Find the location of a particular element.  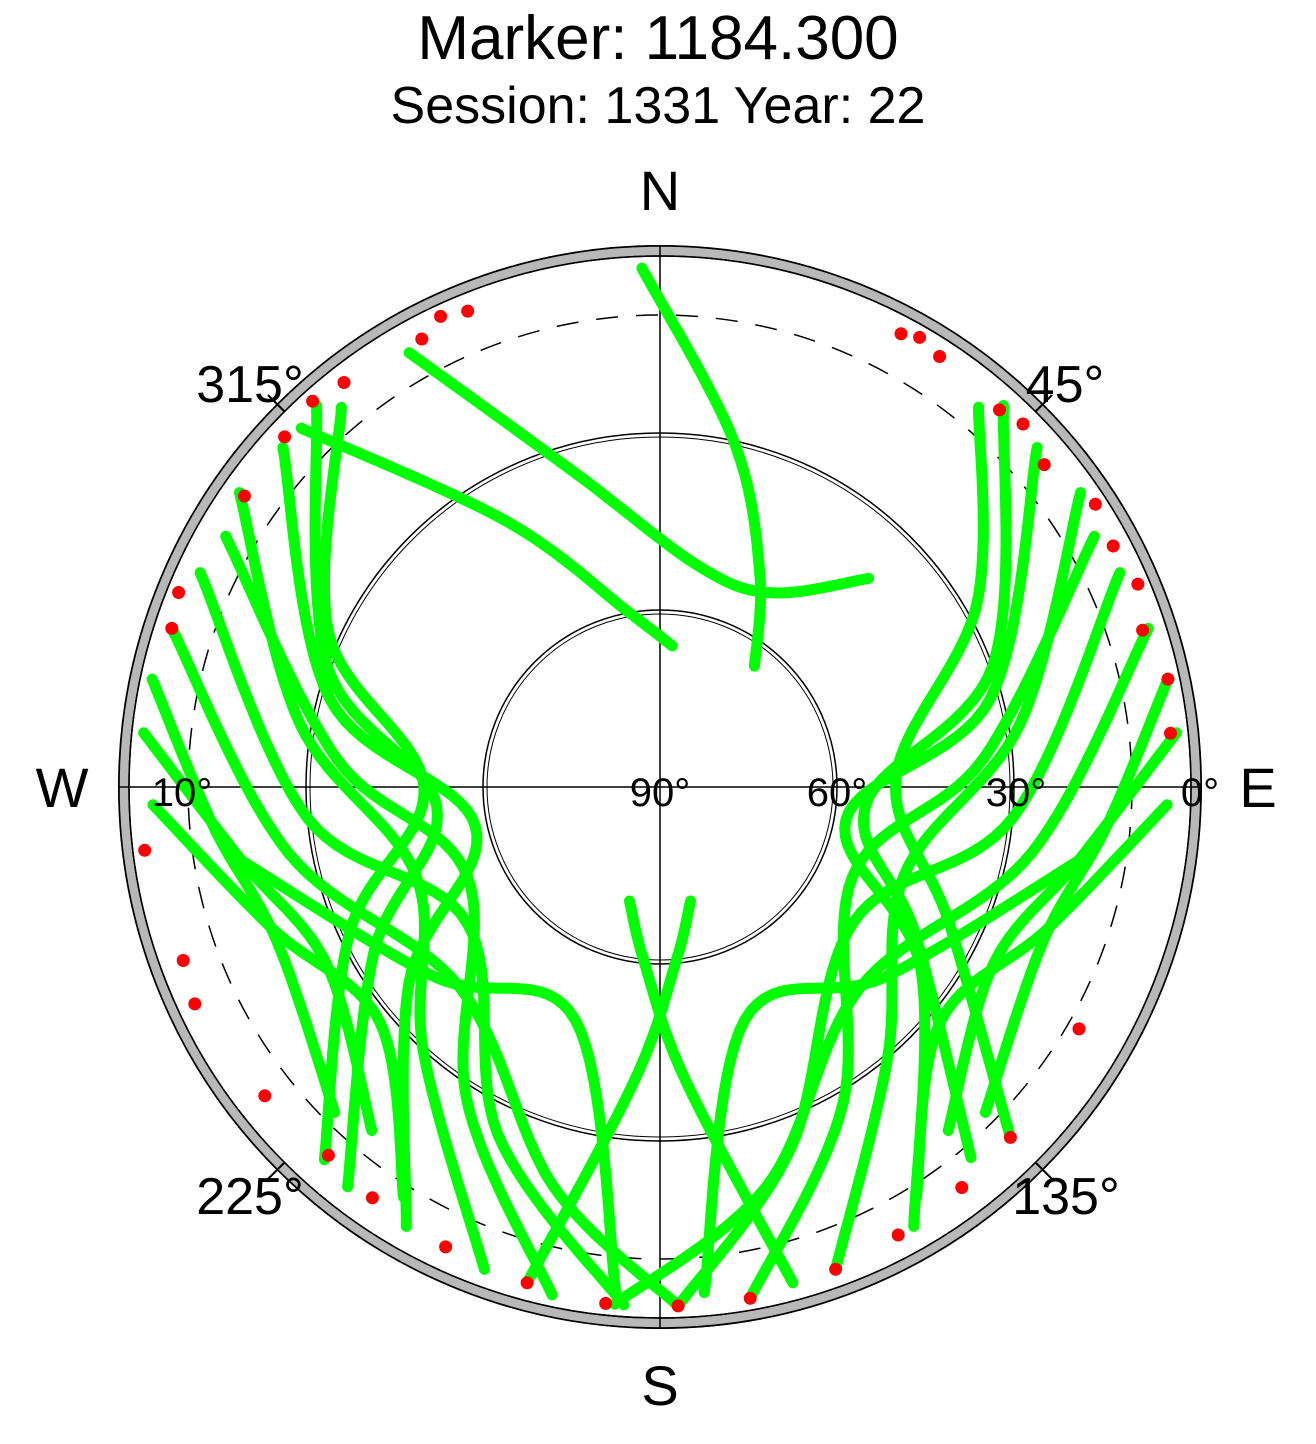

compass-west-label: W is located at coordinates (62, 787).